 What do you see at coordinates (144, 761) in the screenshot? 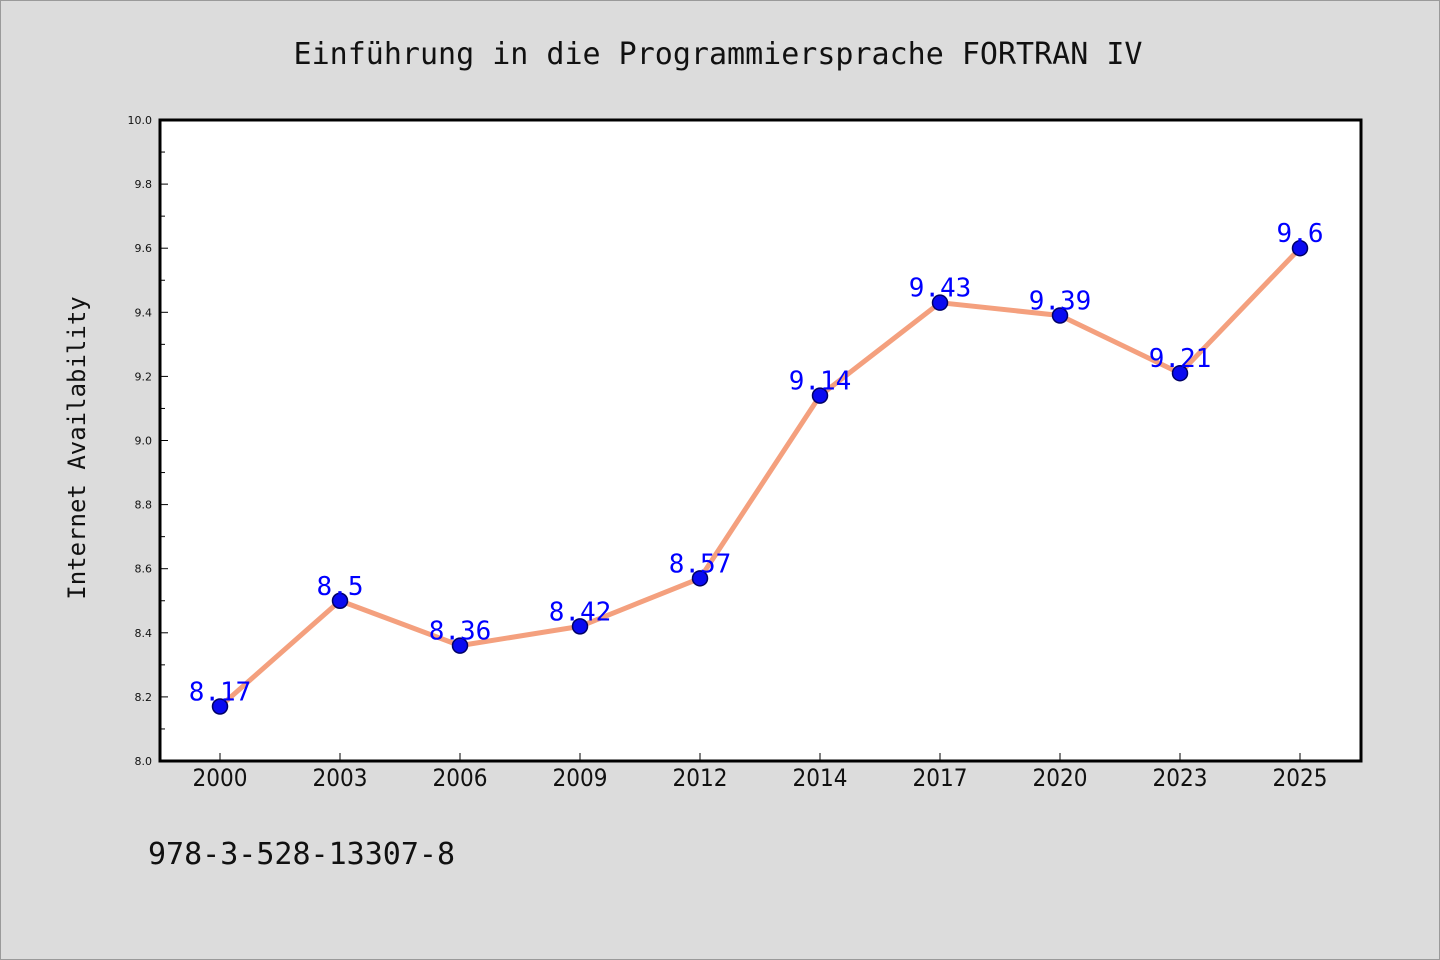
I see `y-tick-label: 8.0` at bounding box center [144, 761].